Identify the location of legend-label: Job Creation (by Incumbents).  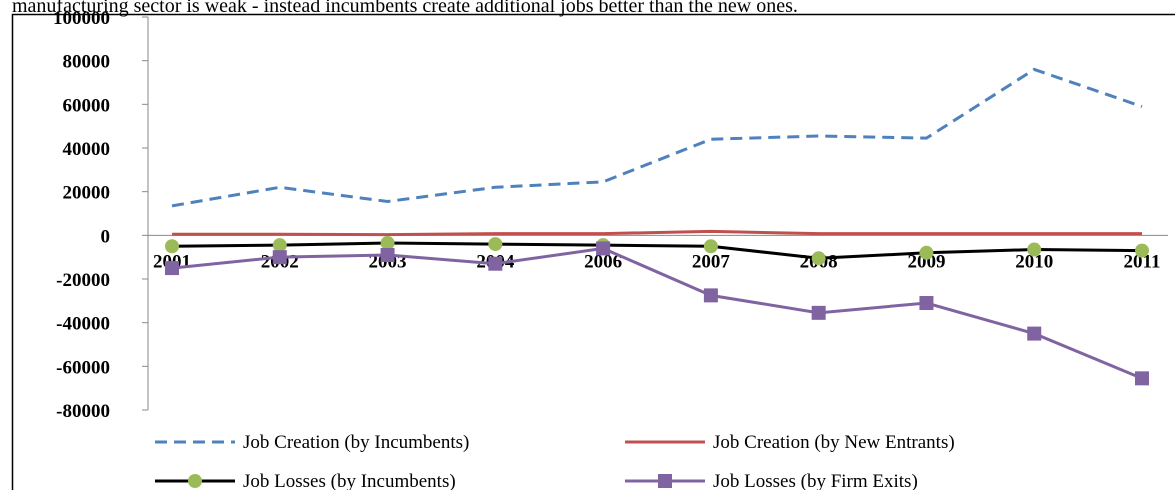
(356, 442).